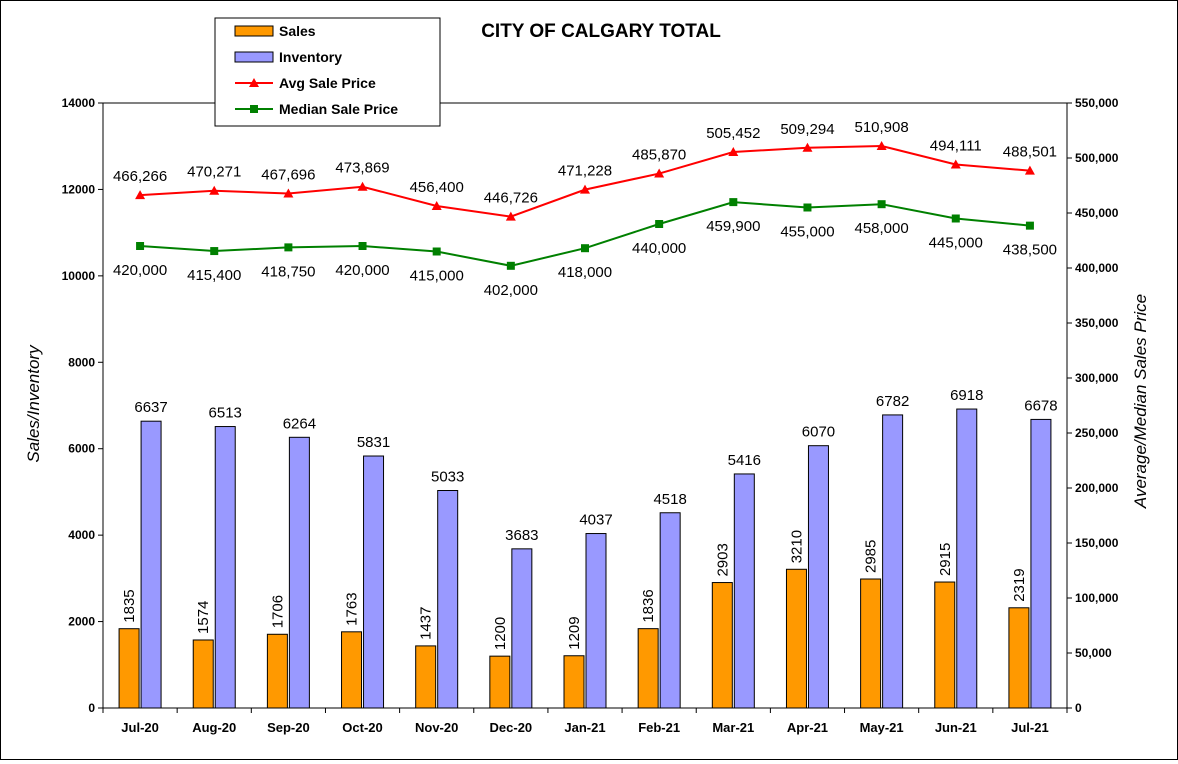 The image size is (1178, 764). I want to click on y2-tick-label: 550,000, so click(1097, 103).